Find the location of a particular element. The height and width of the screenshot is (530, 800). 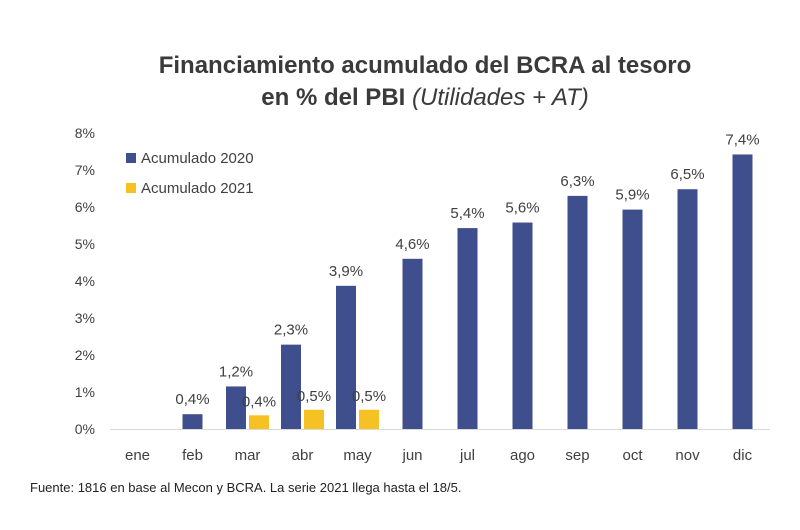

bar-2020-nov is located at coordinates (687, 309).